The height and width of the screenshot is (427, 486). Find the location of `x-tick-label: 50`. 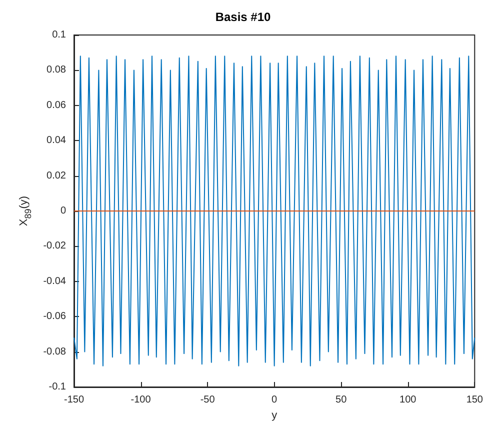

x-tick-label: 50 is located at coordinates (342, 400).